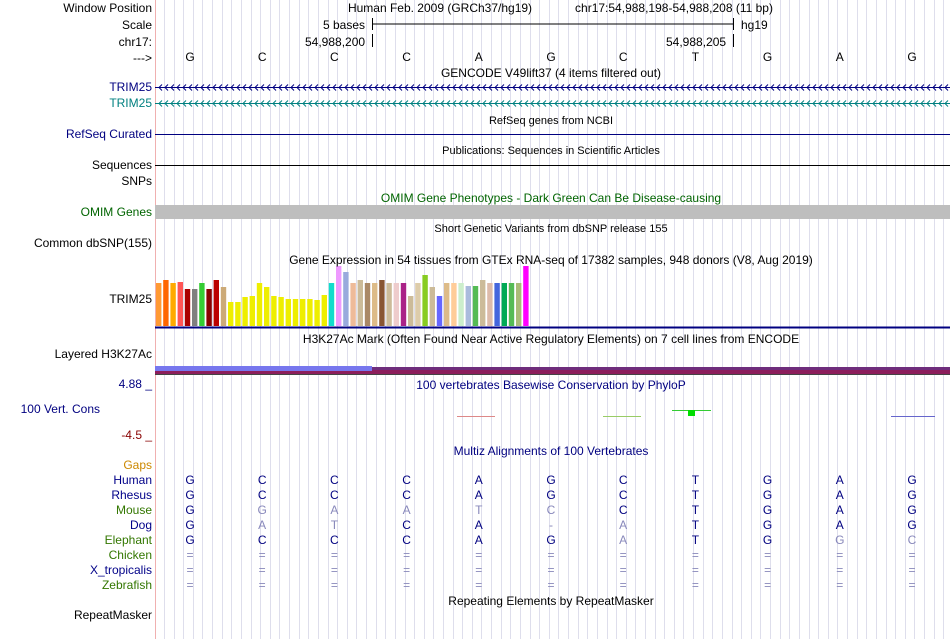  What do you see at coordinates (112, 615) in the screenshot?
I see `label-repeatmasker: RepeatMasker` at bounding box center [112, 615].